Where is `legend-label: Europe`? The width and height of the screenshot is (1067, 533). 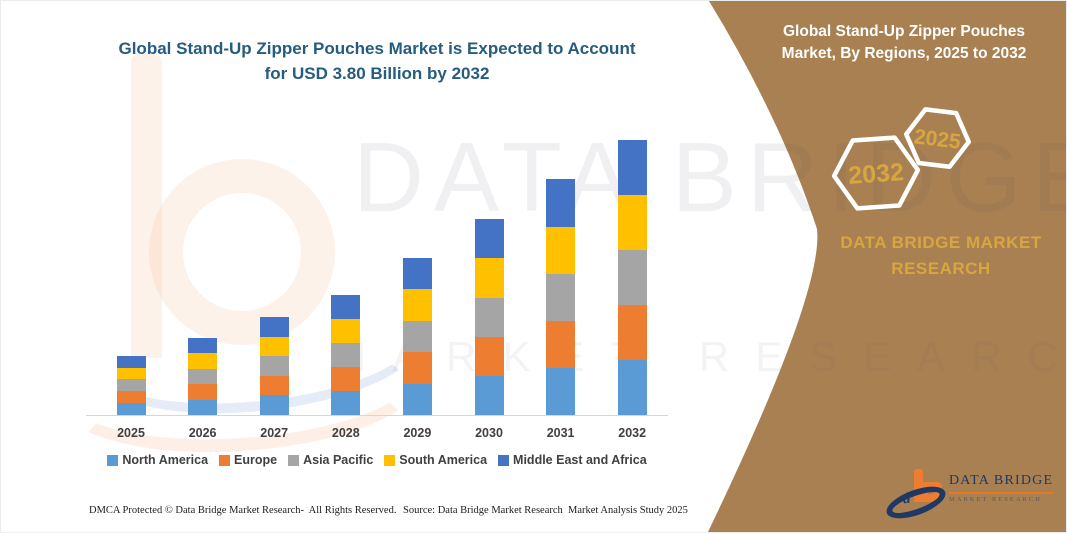 legend-label: Europe is located at coordinates (256, 460).